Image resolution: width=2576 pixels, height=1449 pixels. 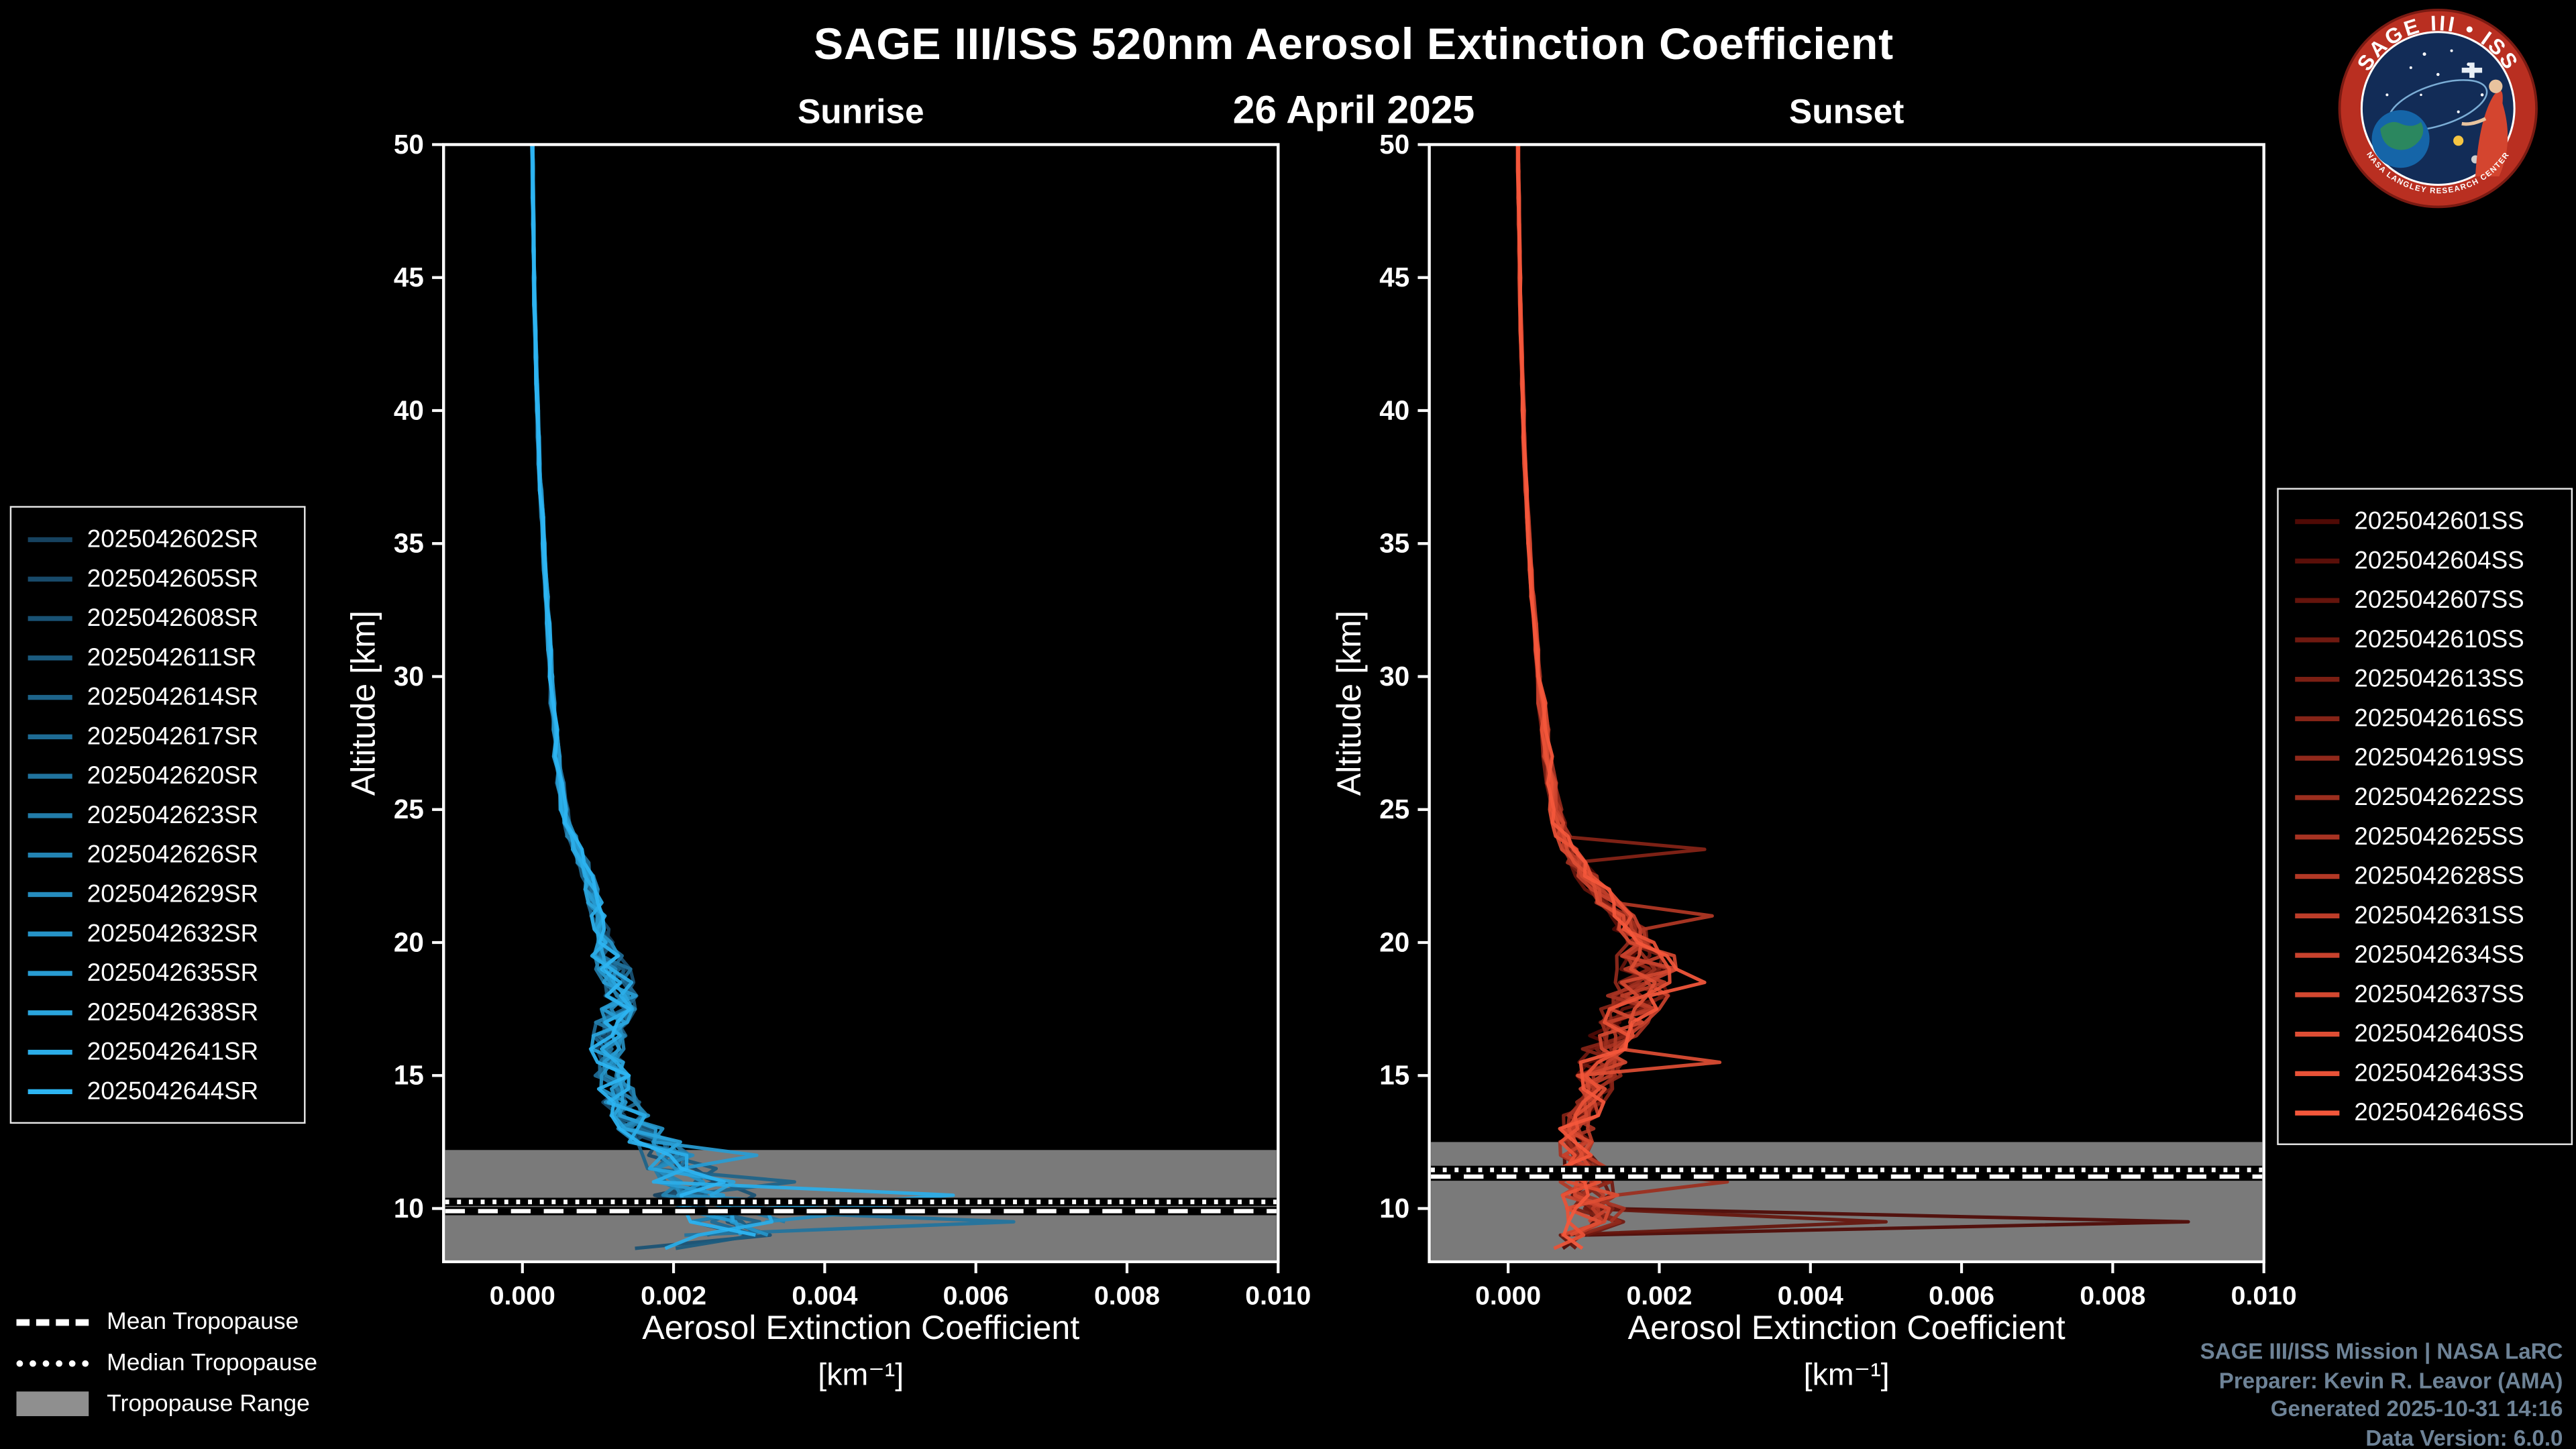 I want to click on logo-robed-figure-icon, so click(x=2484, y=127).